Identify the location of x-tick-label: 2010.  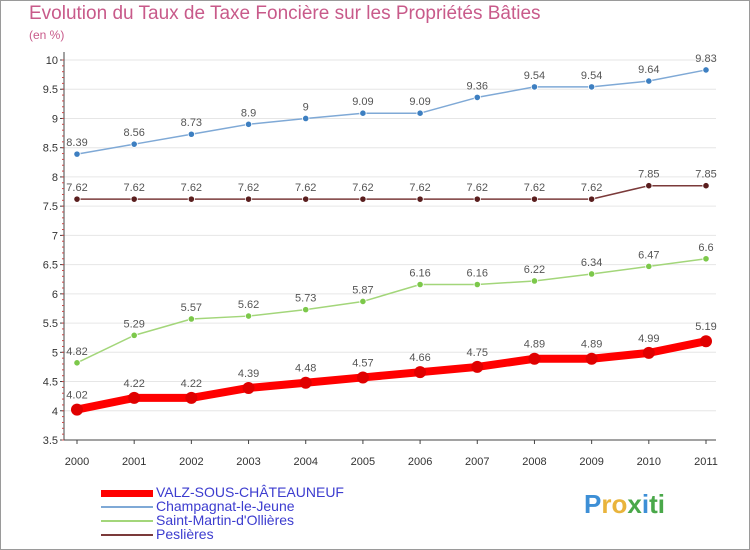
(649, 462).